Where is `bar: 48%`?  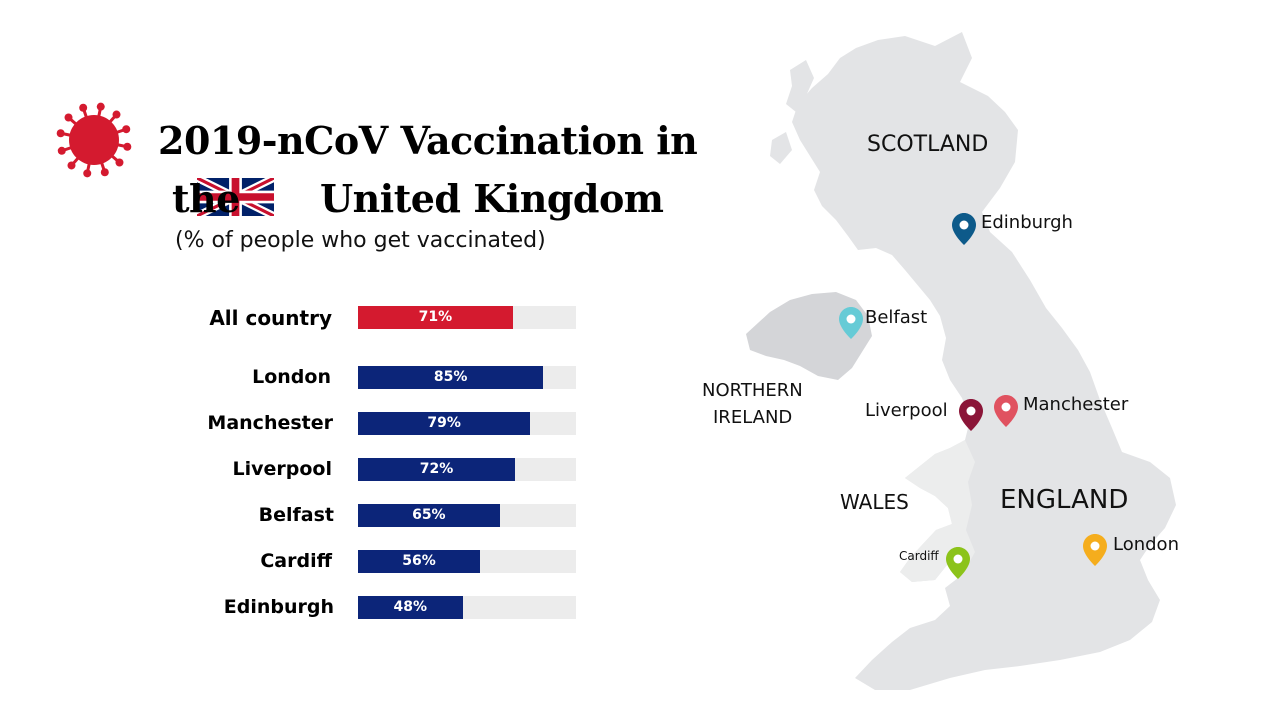
bar: 48% is located at coordinates (410, 607).